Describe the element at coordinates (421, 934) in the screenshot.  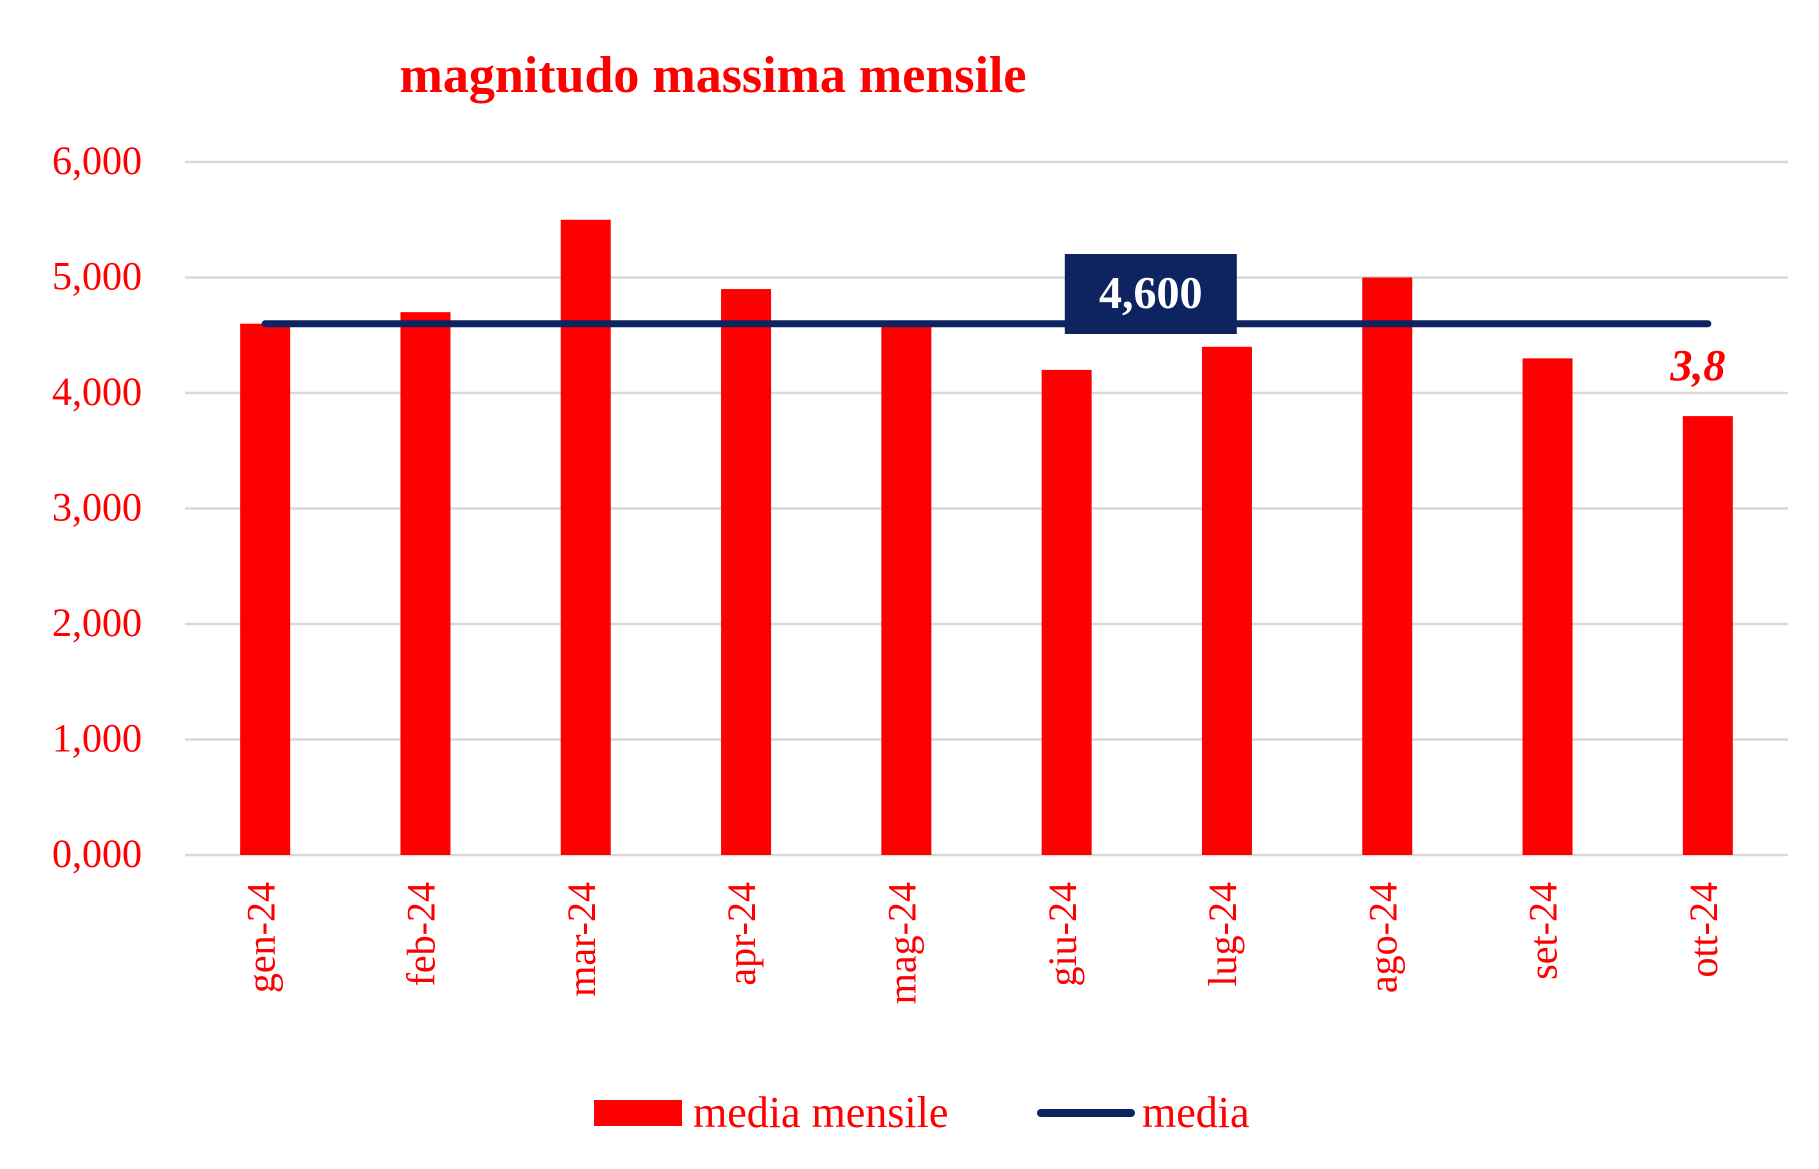
I see `x-tick-label: feb-24` at that location.